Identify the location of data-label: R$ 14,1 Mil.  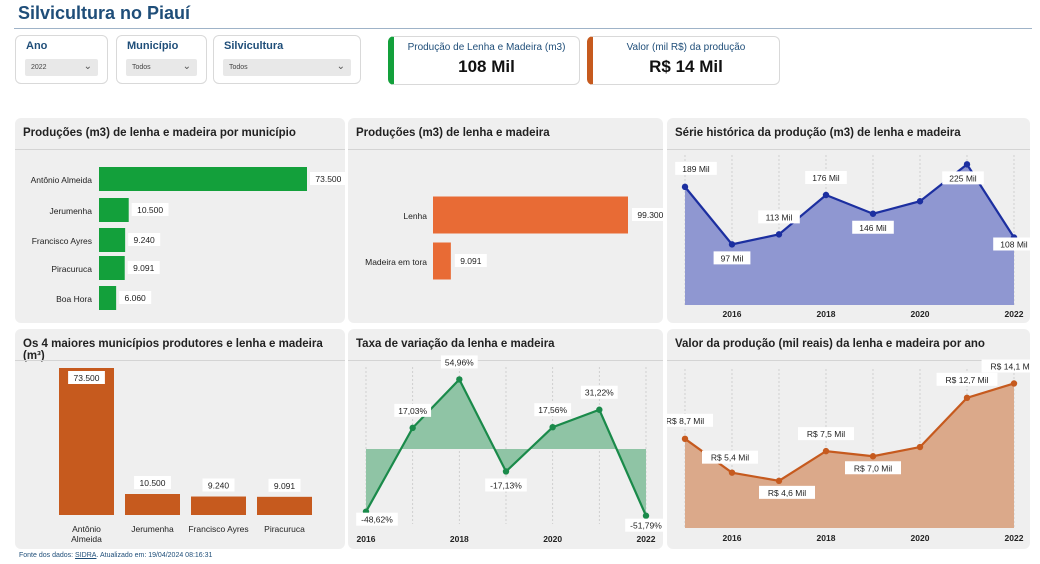
(1011, 366).